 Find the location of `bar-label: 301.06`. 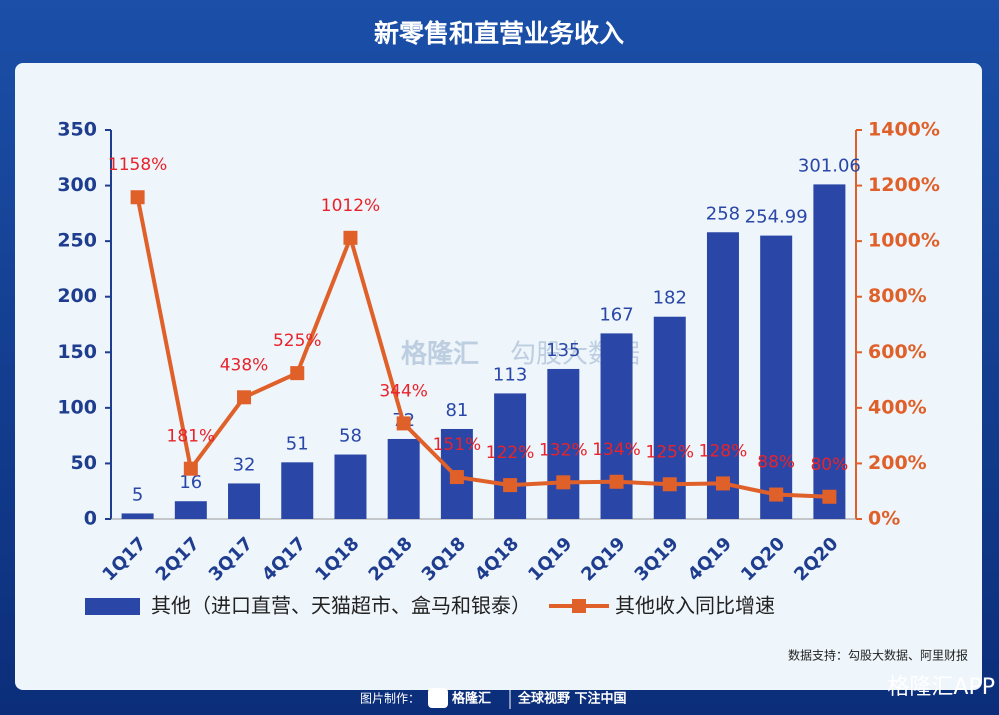

bar-label: 301.06 is located at coordinates (829, 165).